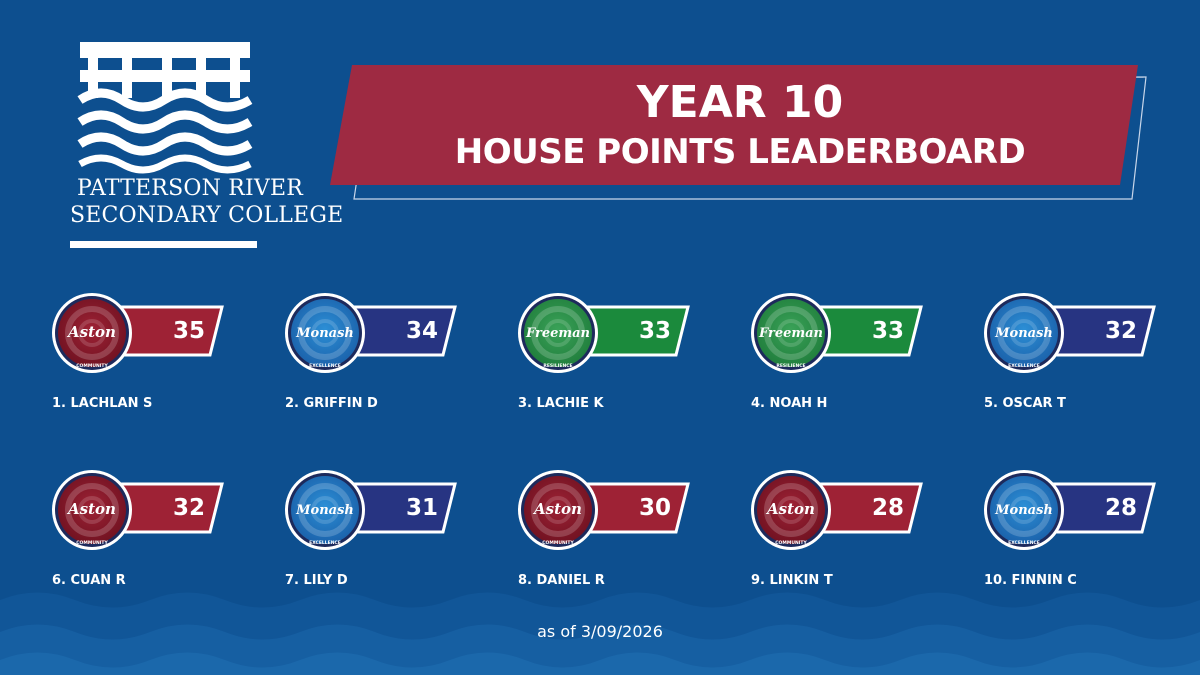 The width and height of the screenshot is (1200, 675). I want to click on student-name: 3. LACHIE K, so click(561, 403).